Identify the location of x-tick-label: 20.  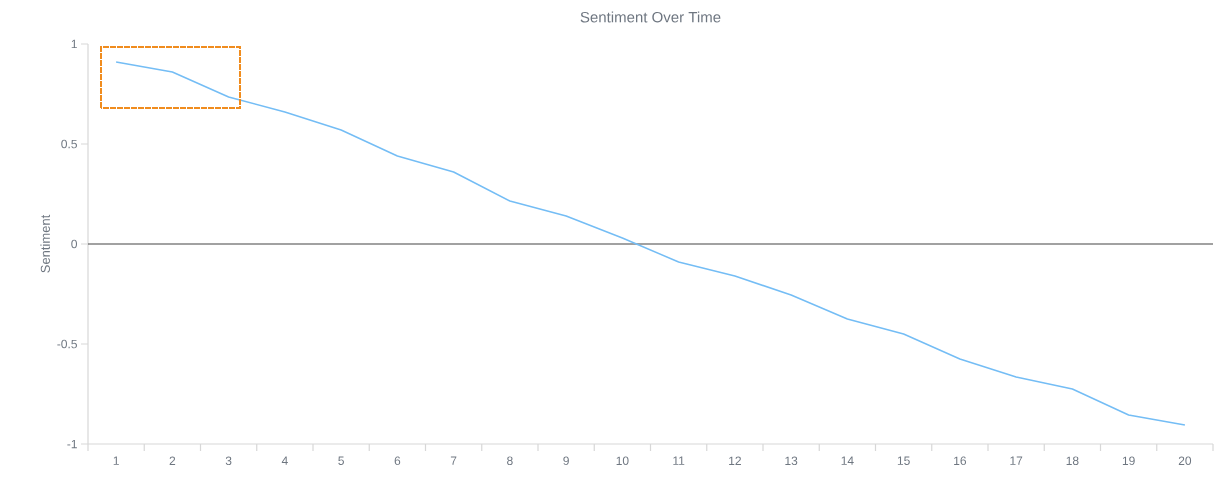
(1185, 461).